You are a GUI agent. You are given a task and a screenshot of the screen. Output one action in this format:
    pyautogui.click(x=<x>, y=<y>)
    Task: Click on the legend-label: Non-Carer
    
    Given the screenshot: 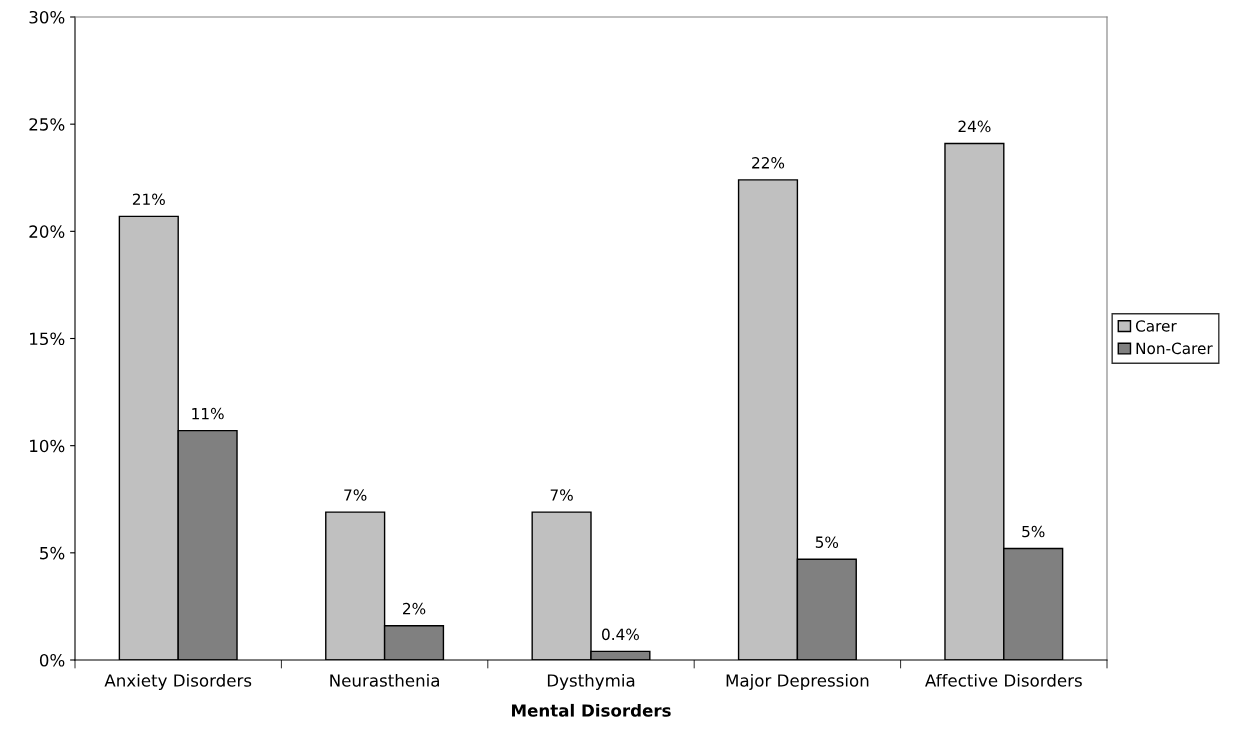 What is the action you would take?
    pyautogui.click(x=1174, y=348)
    